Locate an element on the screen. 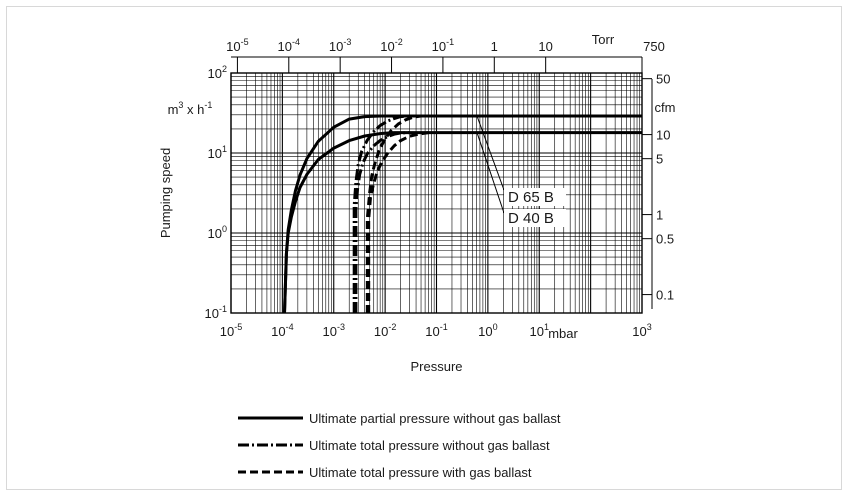  curve-label: D 40 B is located at coordinates (531, 218).